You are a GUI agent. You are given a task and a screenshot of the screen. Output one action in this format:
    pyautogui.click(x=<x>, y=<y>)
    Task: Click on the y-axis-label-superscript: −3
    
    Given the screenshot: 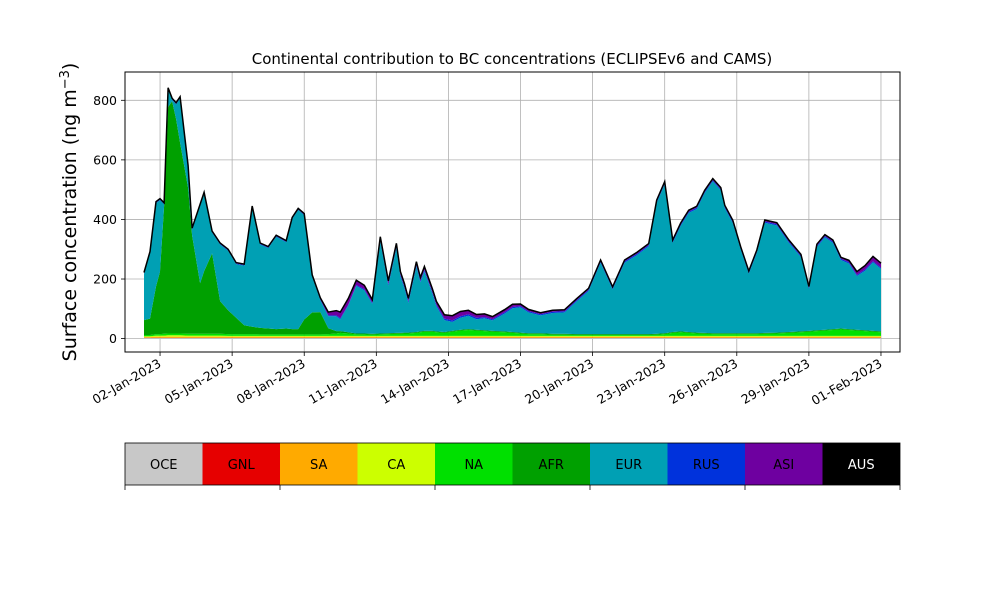 What is the action you would take?
    pyautogui.click(x=65, y=79)
    